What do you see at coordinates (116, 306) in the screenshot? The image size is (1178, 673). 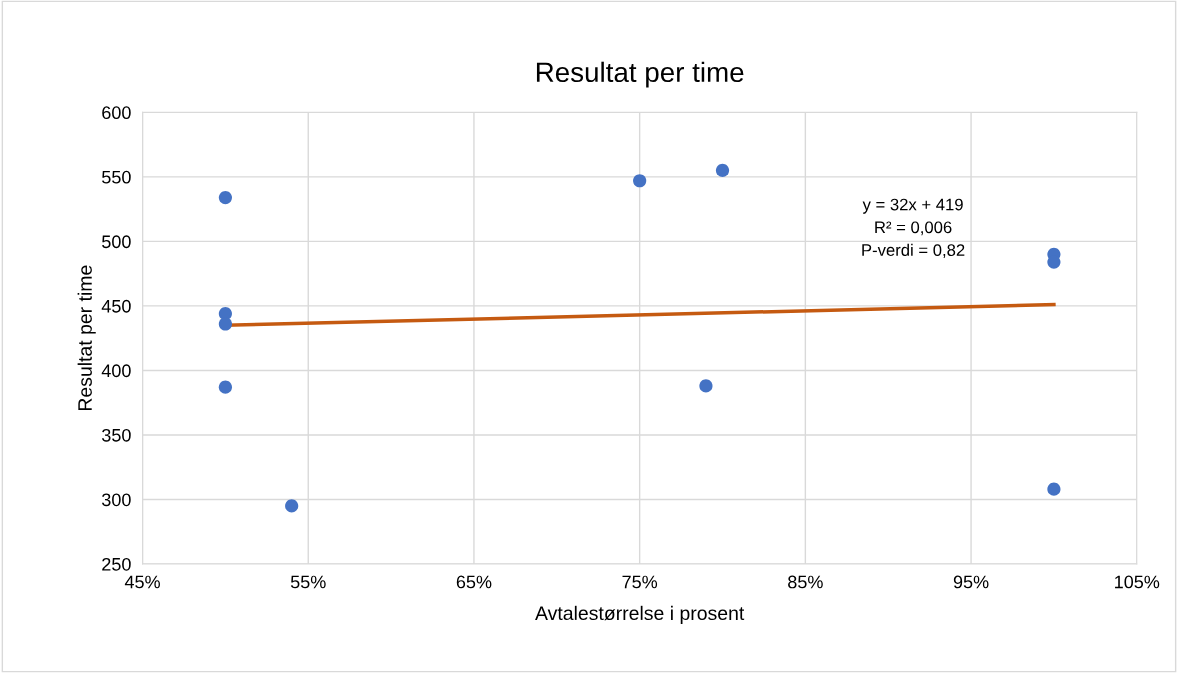 I see `y-tick-label: 450` at bounding box center [116, 306].